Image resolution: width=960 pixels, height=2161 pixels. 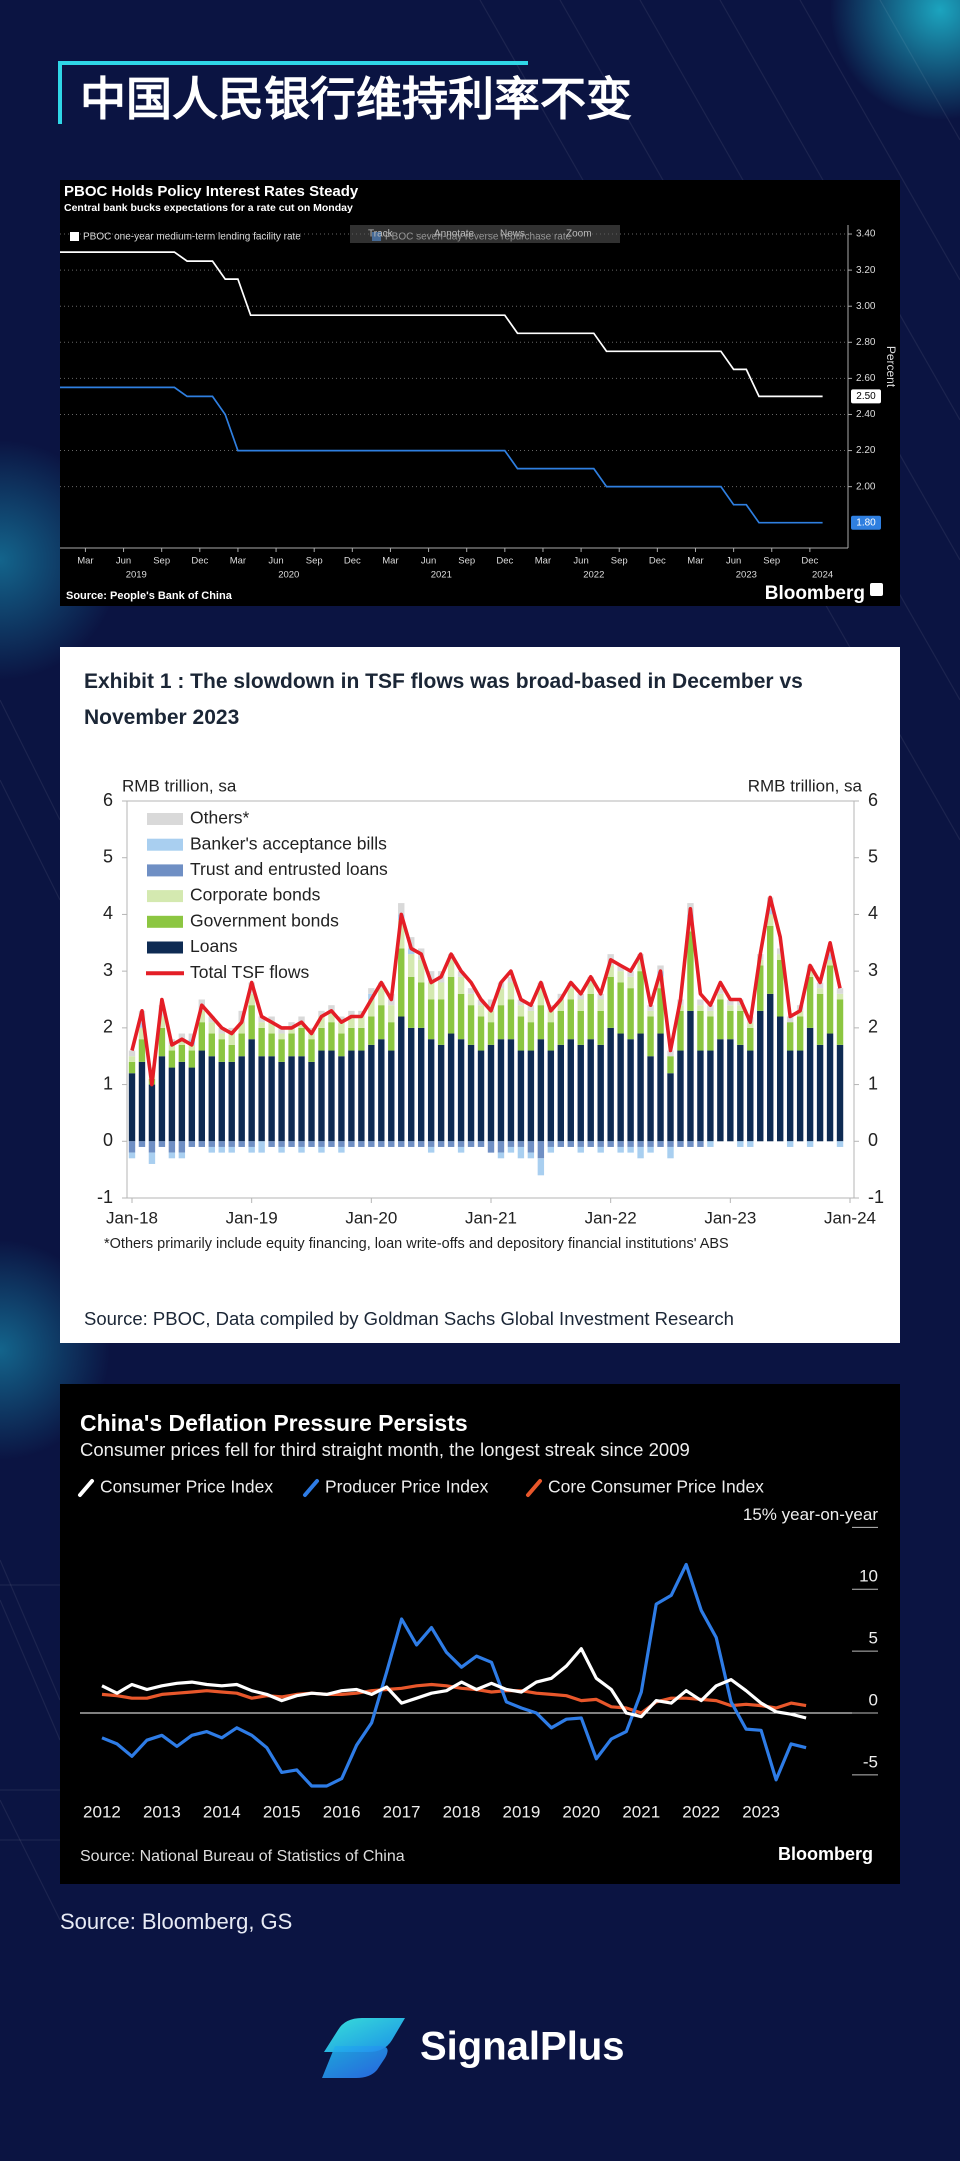 I want to click on legend-swatch, so click(x=165, y=947).